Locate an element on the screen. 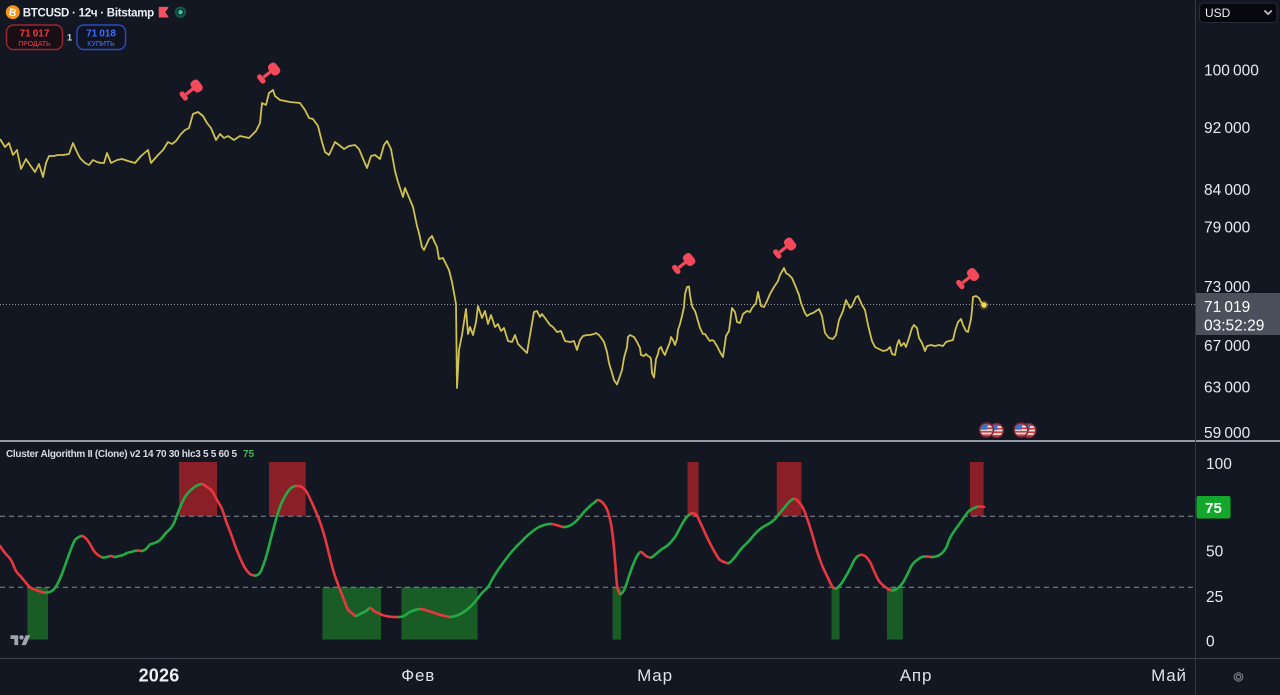 The width and height of the screenshot is (1280, 695). svg-text: 71 017 is located at coordinates (35, 34).